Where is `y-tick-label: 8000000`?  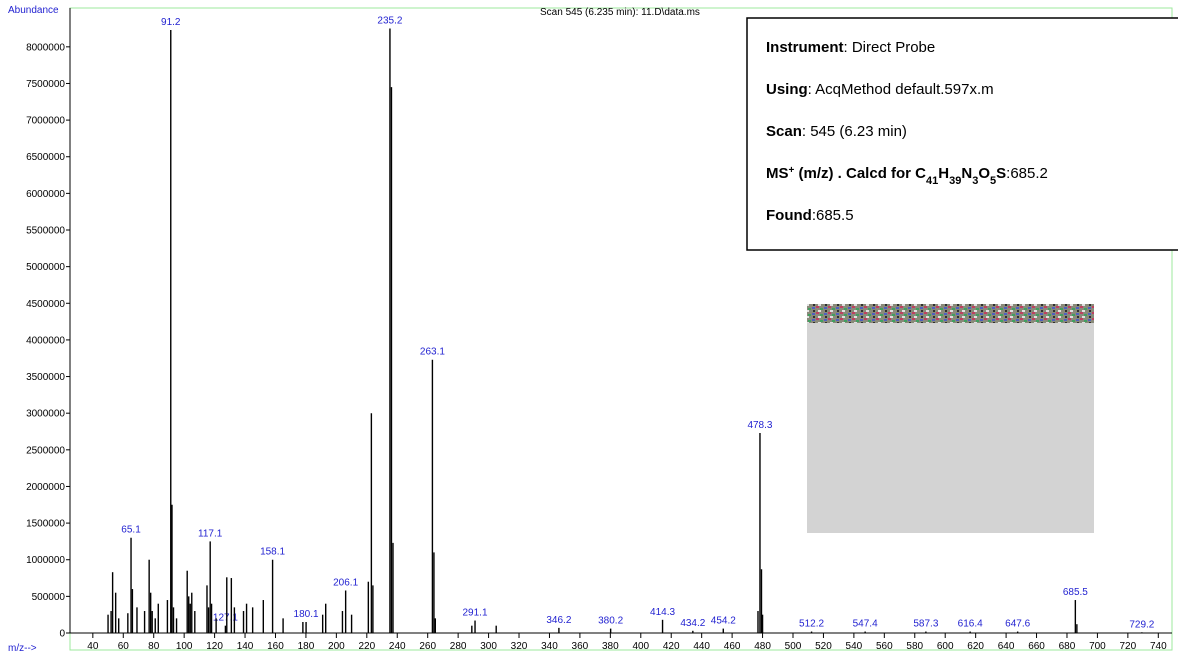 y-tick-label: 8000000 is located at coordinates (45, 47).